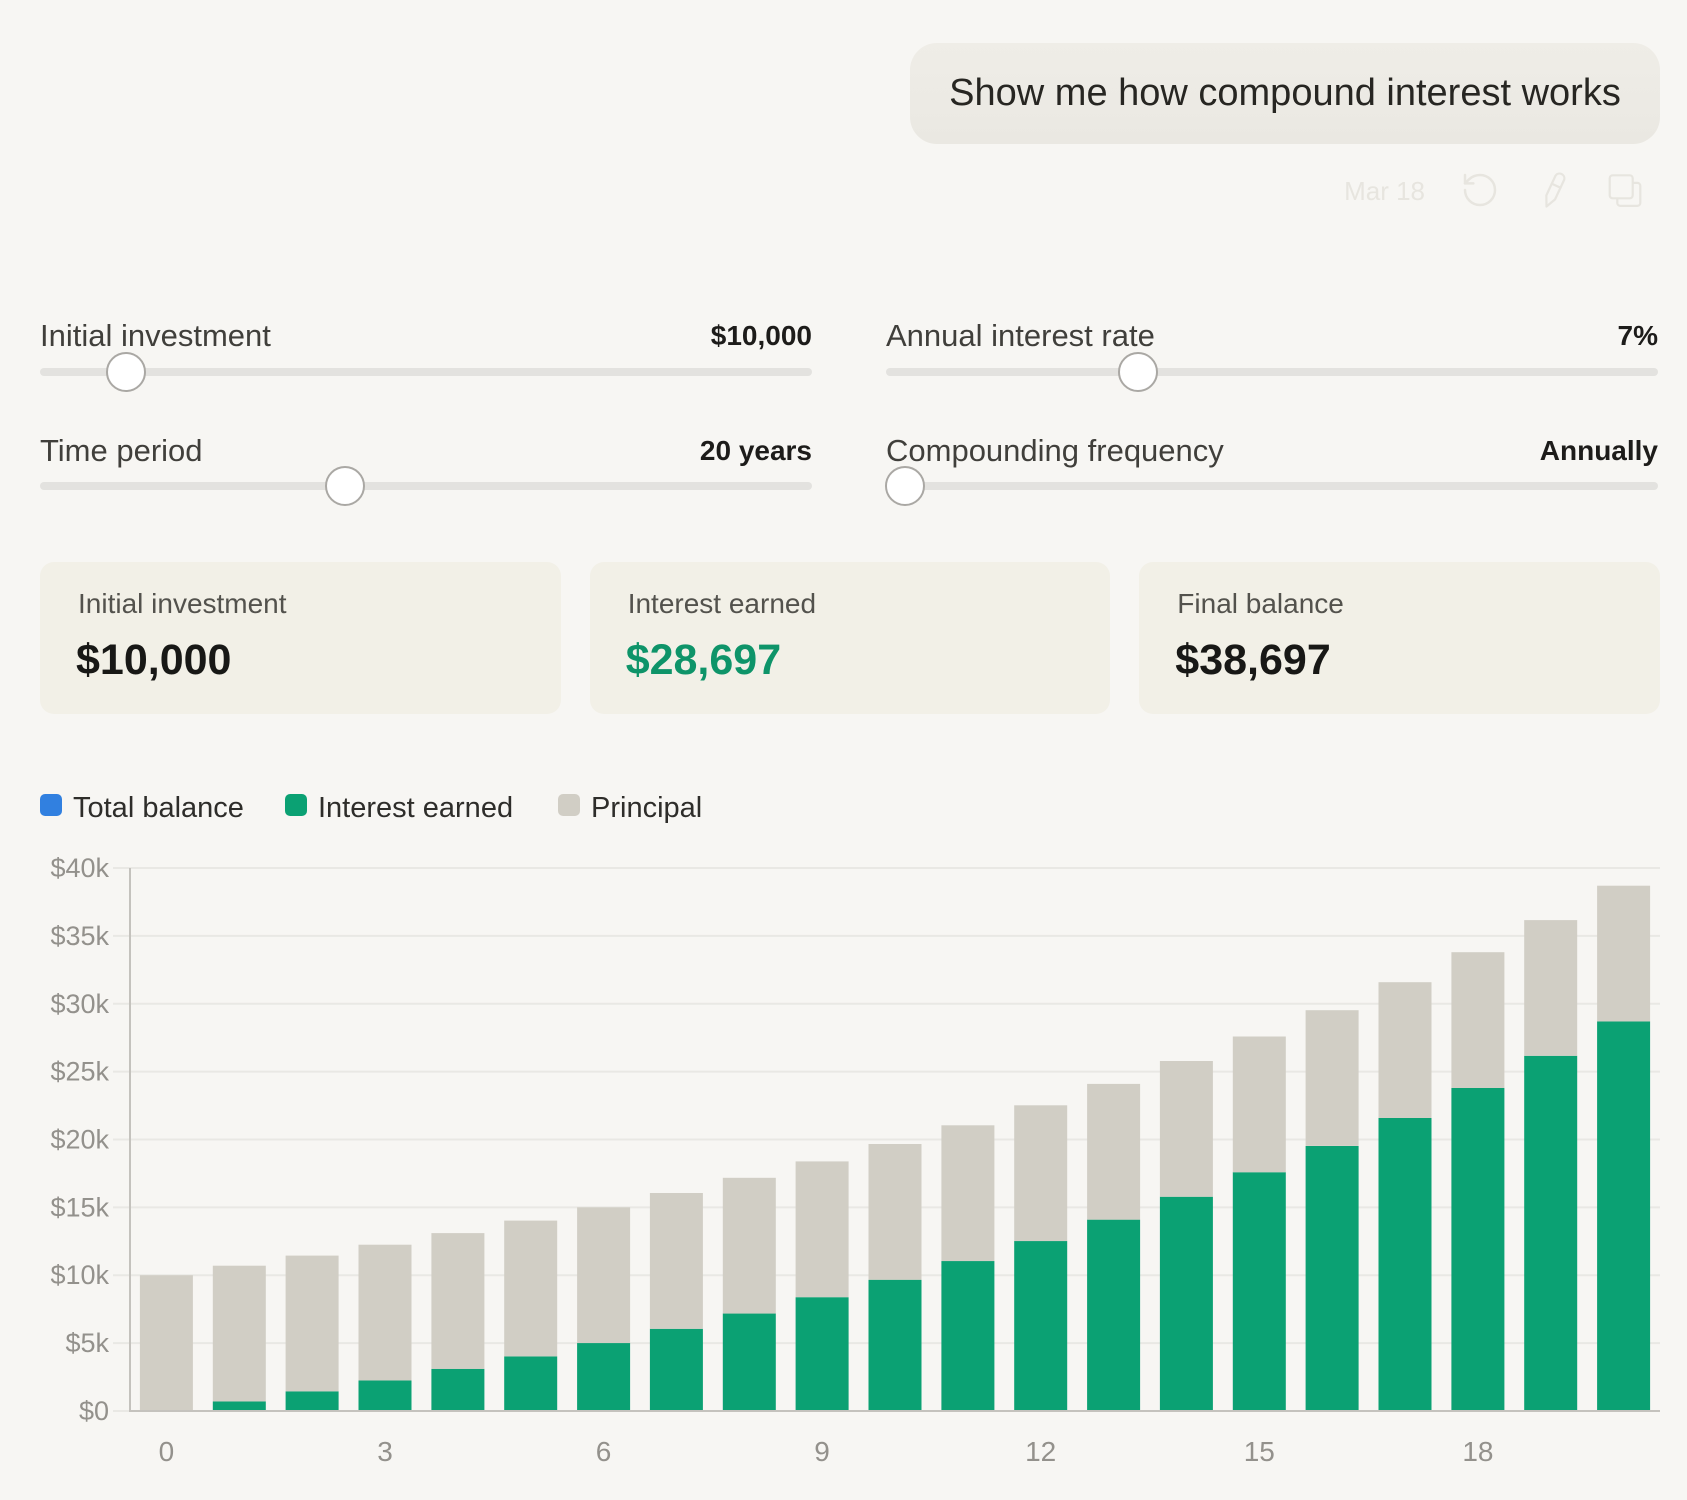  What do you see at coordinates (79, 868) in the screenshot?
I see `svg-text: $40k` at bounding box center [79, 868].